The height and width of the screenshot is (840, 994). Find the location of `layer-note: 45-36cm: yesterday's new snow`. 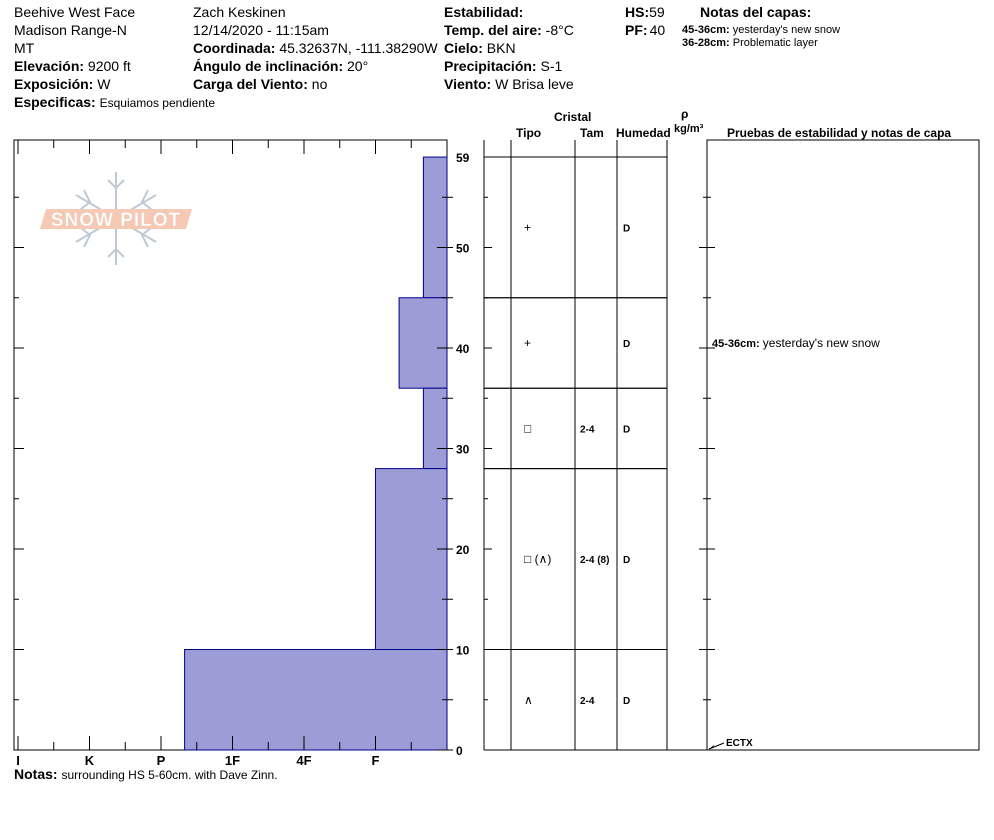

layer-note: 45-36cm: yesterday's new snow is located at coordinates (761, 30).